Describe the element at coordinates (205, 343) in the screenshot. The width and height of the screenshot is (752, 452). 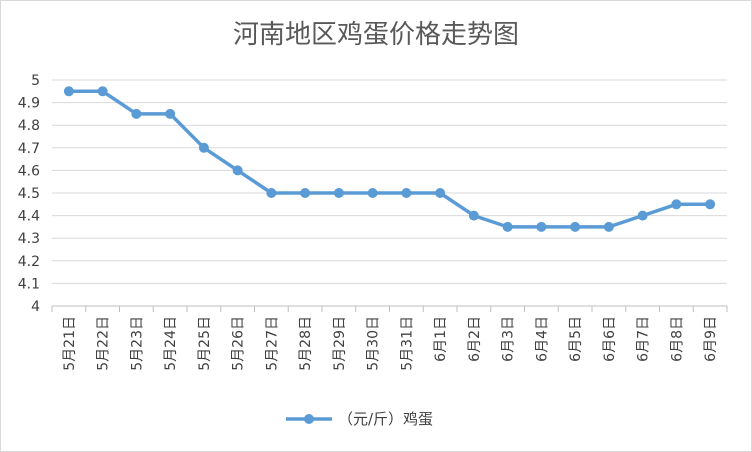
I see `x-tick-label: 5月25日` at that location.